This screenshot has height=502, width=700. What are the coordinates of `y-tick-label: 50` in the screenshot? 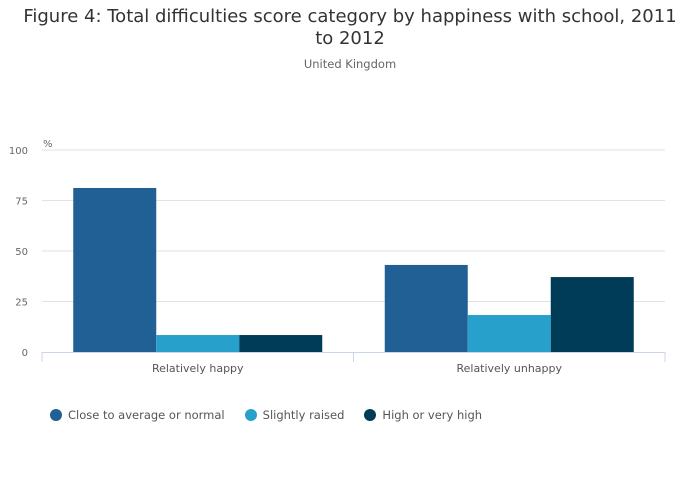 It's located at (21, 252).